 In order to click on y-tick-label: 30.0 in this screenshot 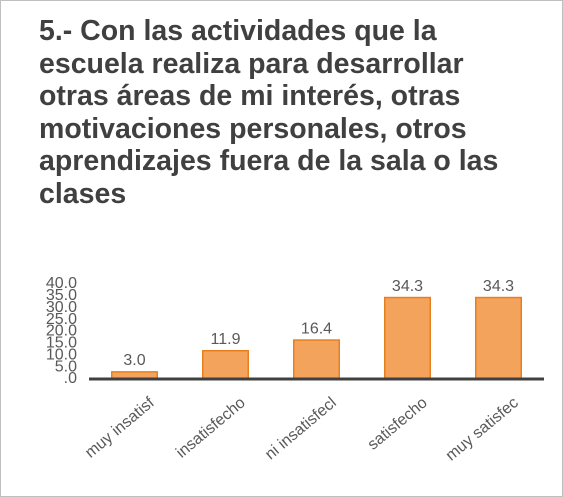, I will do `click(61, 307)`.